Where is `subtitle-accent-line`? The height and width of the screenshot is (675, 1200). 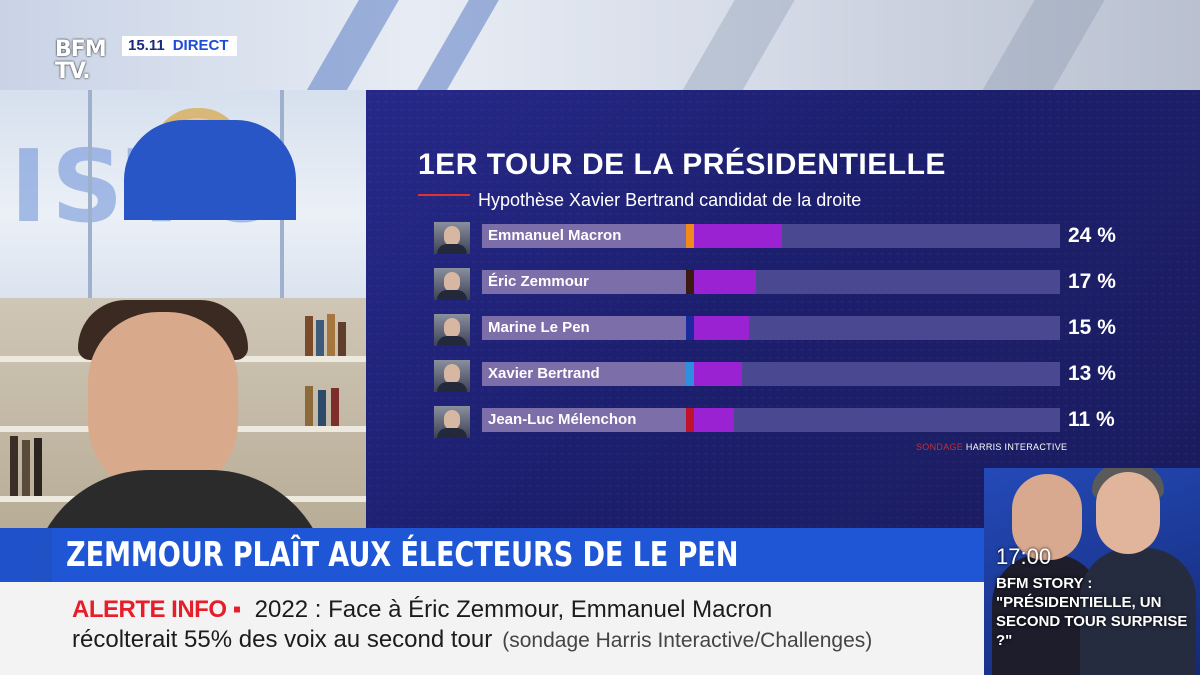
subtitle-accent-line is located at coordinates (444, 195).